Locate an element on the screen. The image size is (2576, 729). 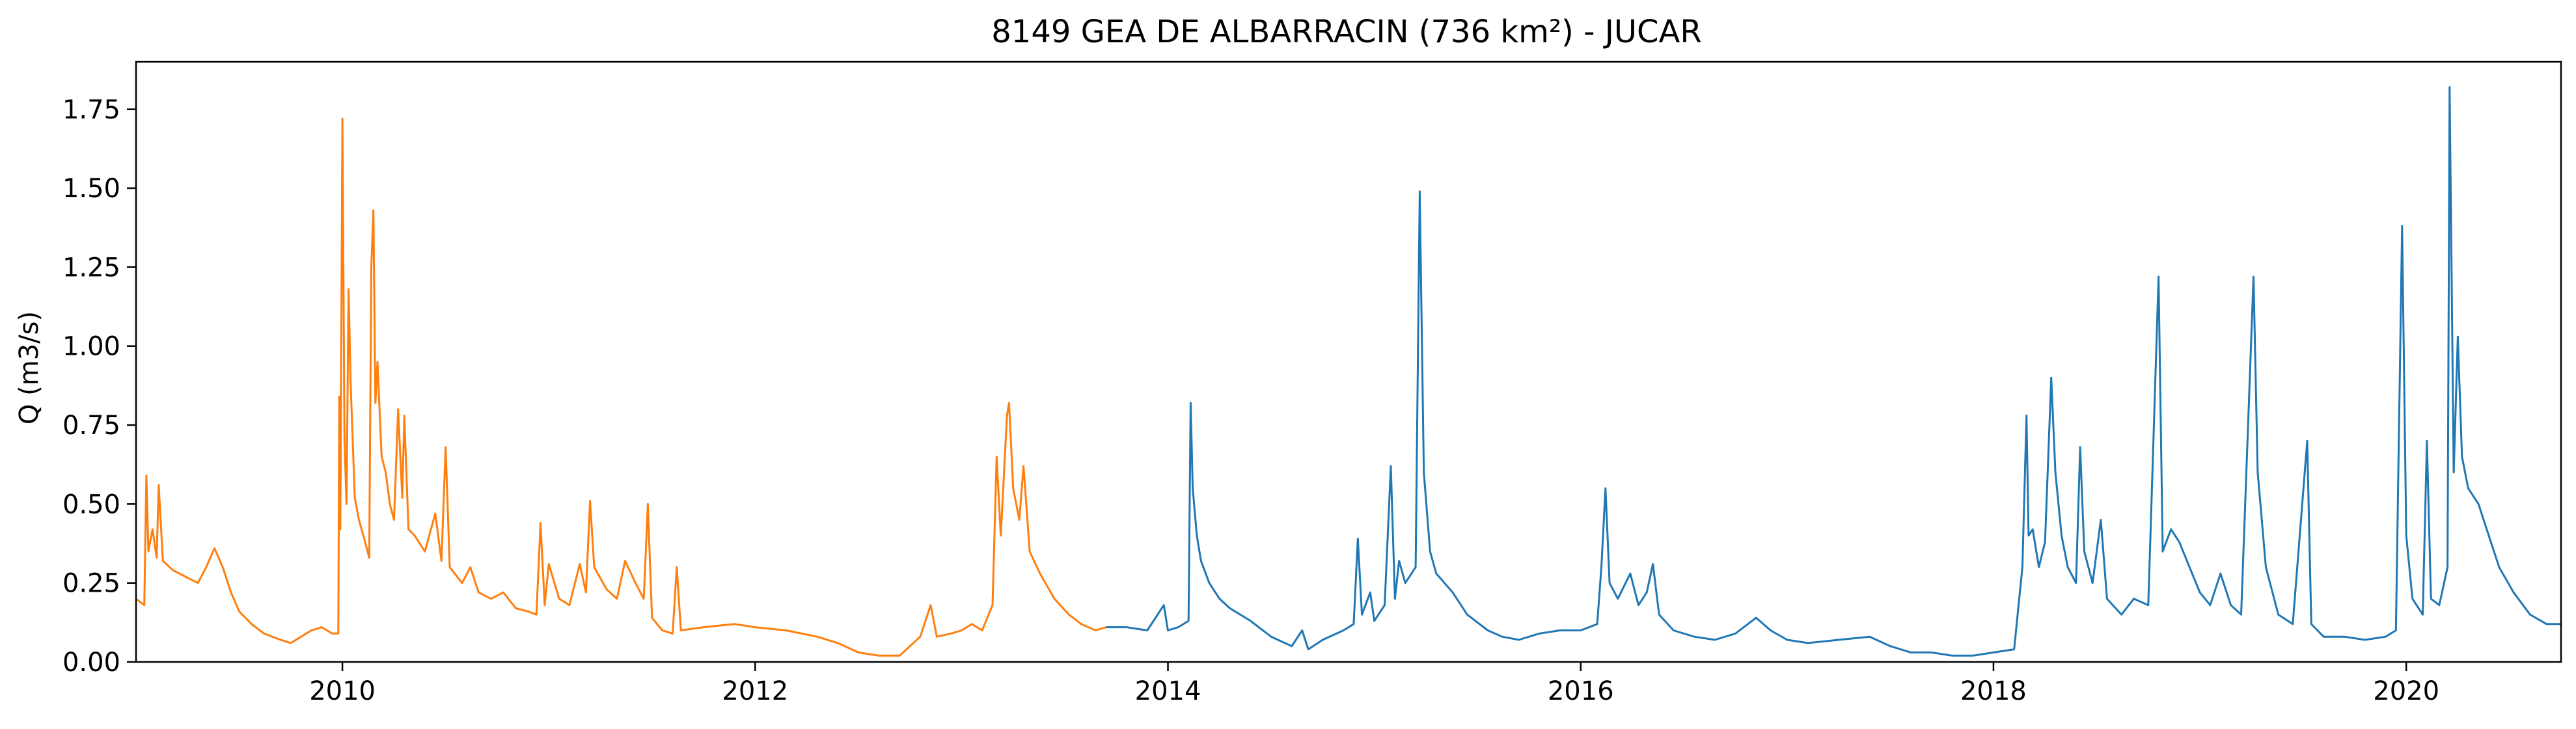
y-axis-ticks: 0.00 0.25 0.50 0.75 1.00 1.25 1.50 1.75 is located at coordinates (99, 387).